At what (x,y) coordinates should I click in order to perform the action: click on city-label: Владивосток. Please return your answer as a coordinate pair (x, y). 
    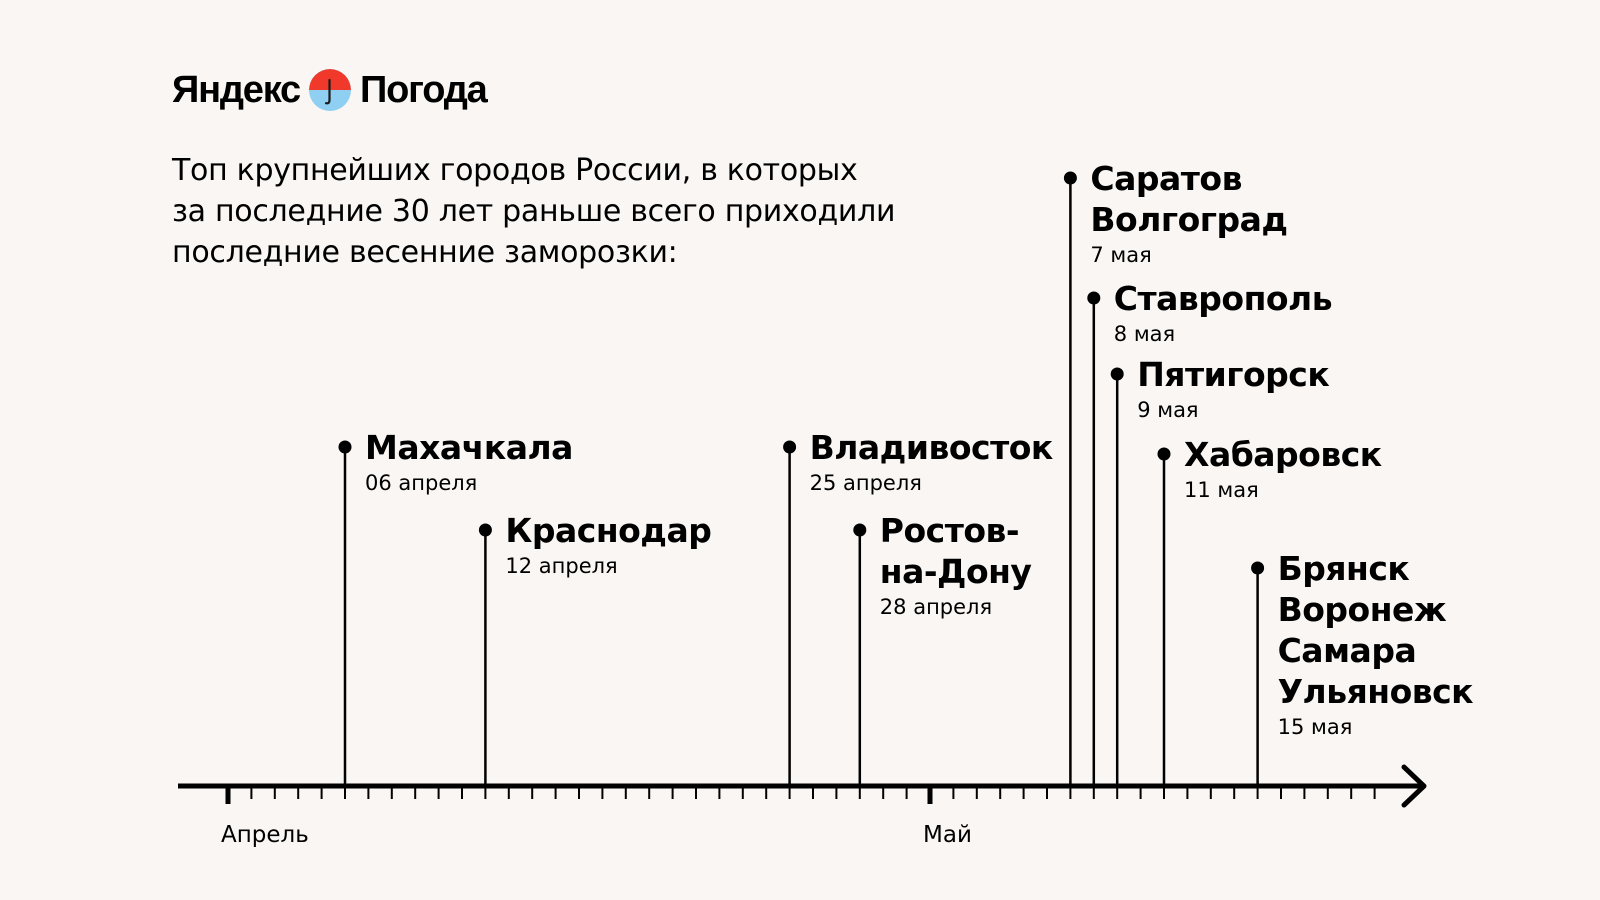
    Looking at the image, I should click on (931, 447).